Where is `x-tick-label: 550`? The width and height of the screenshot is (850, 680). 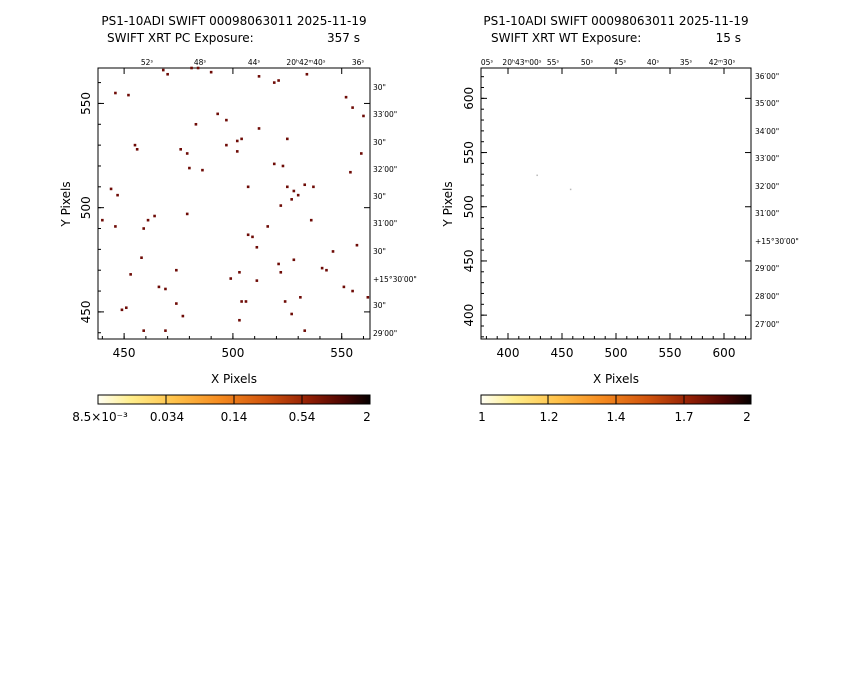
x-tick-label: 550 is located at coordinates (670, 353).